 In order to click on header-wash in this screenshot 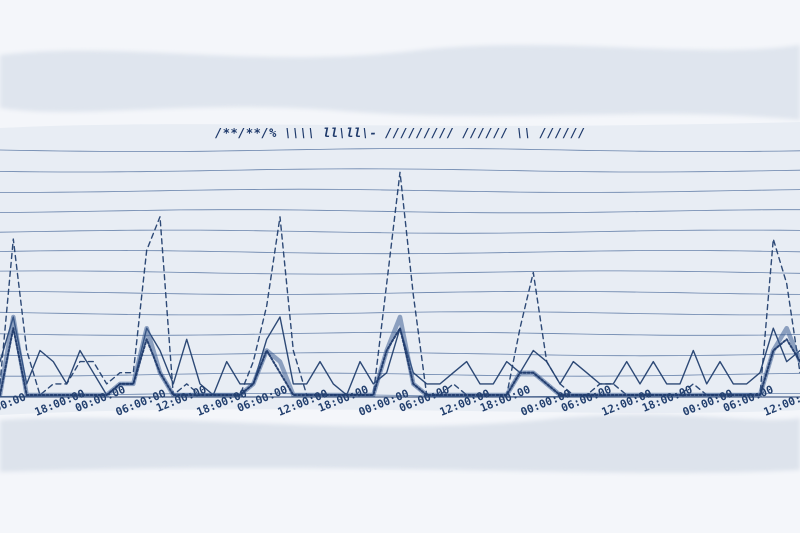, I will do `click(400, 82)`.